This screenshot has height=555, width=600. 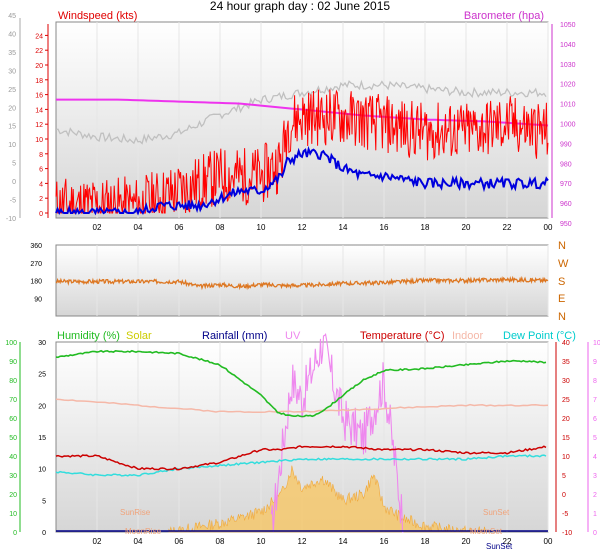 I want to click on temperature-tick: -5, so click(x=565, y=514).